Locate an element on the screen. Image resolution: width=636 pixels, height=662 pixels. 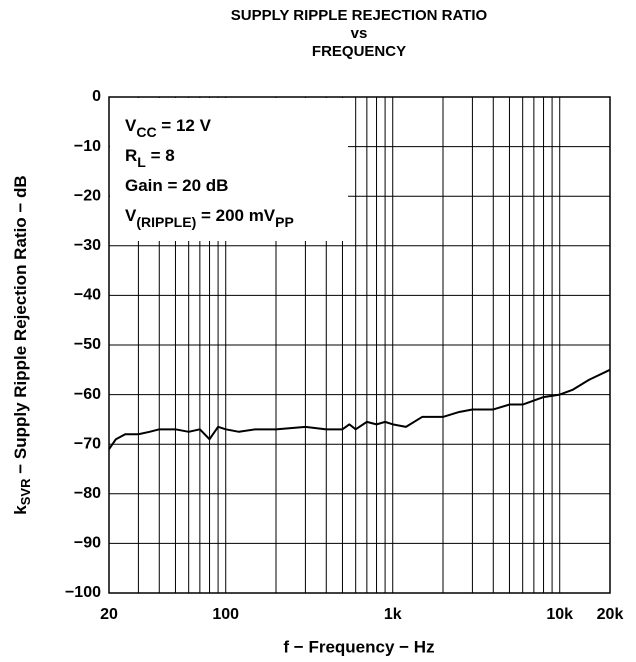
chart-title: vs is located at coordinates (359, 33).